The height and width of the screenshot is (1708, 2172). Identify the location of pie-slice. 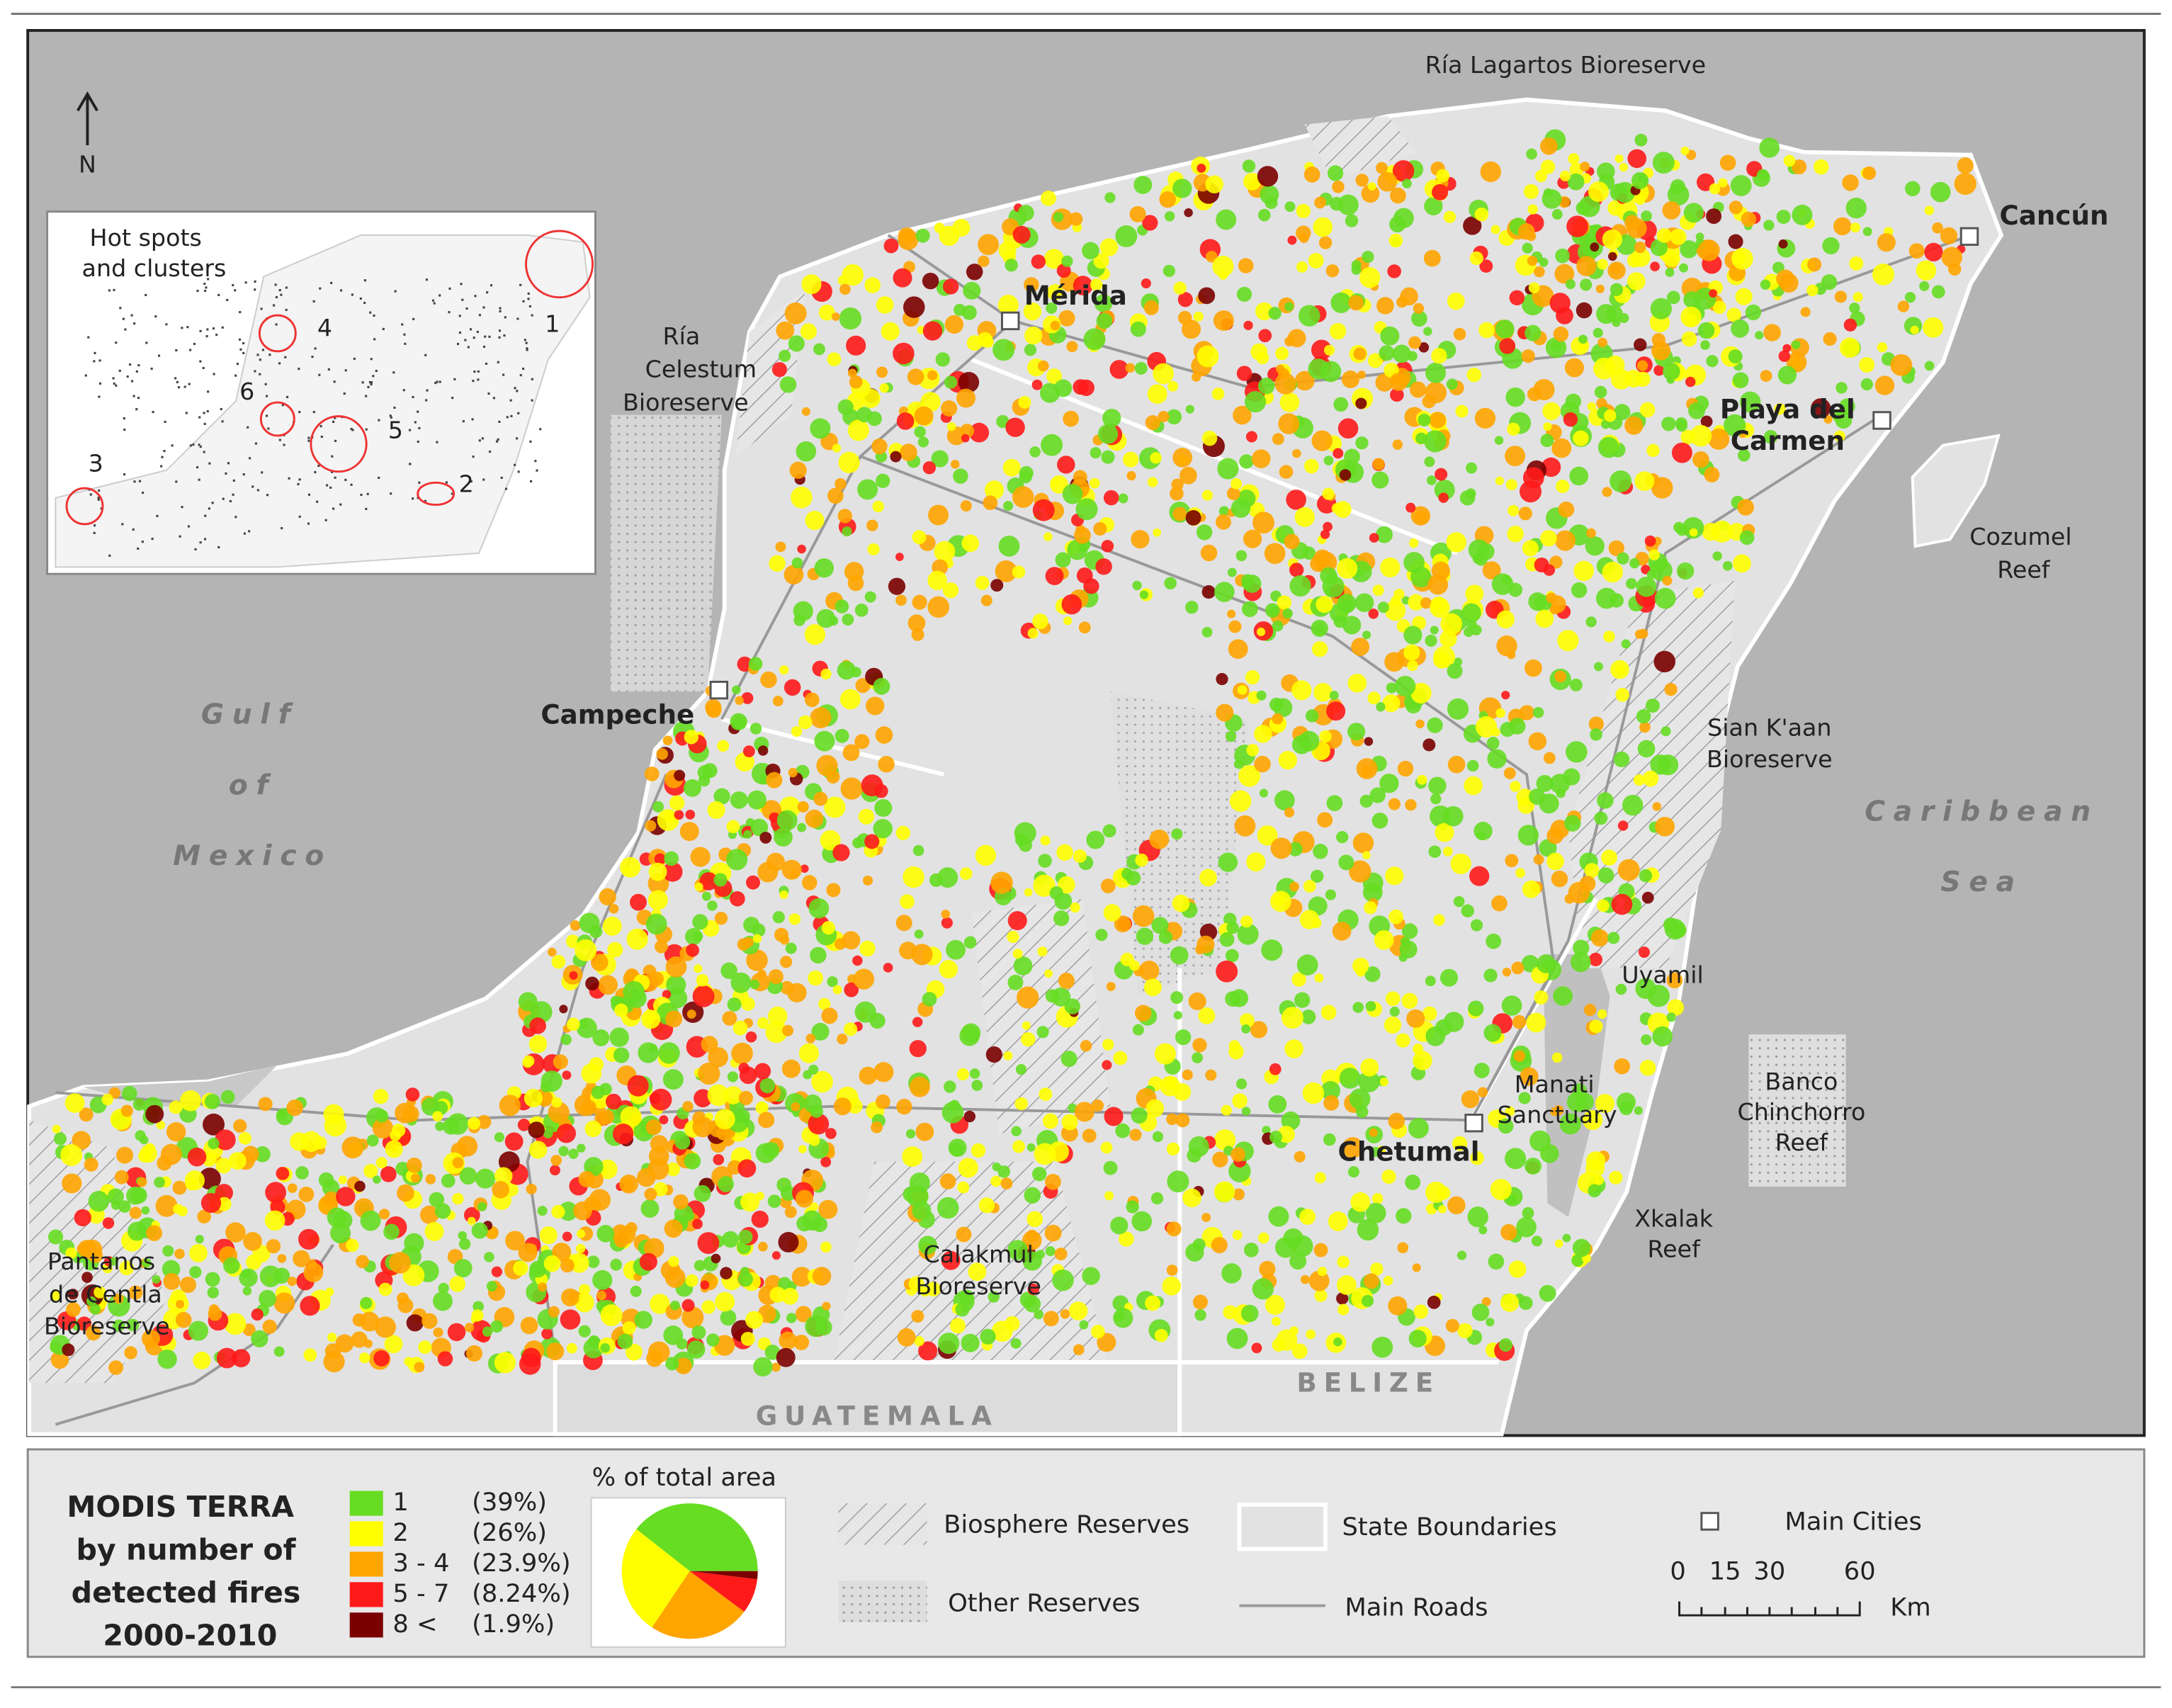
(698, 1605).